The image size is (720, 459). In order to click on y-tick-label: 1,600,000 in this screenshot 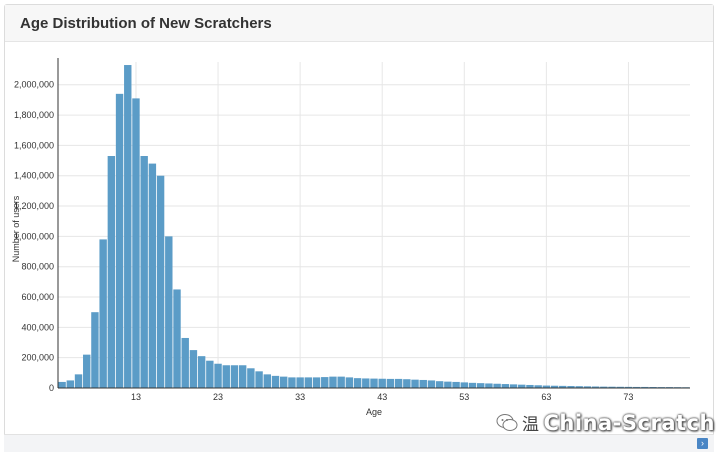, I will do `click(34, 145)`.